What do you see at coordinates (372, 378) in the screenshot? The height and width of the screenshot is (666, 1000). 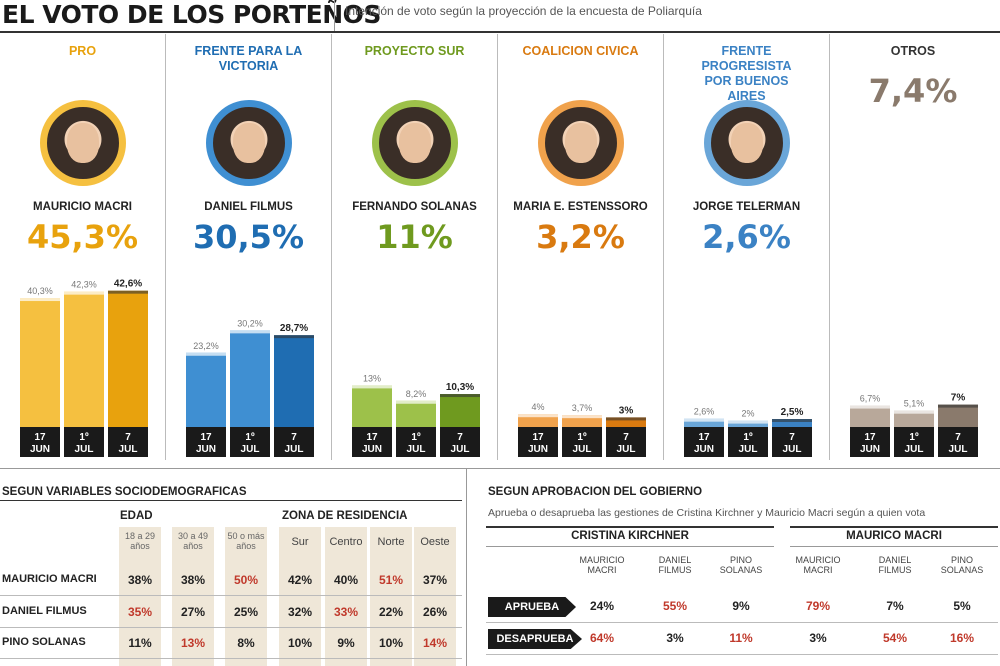 I see `bar-value-label: 13%` at bounding box center [372, 378].